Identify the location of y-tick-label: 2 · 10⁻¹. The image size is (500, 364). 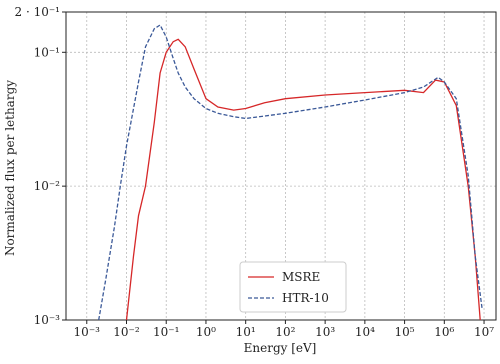
(38, 12).